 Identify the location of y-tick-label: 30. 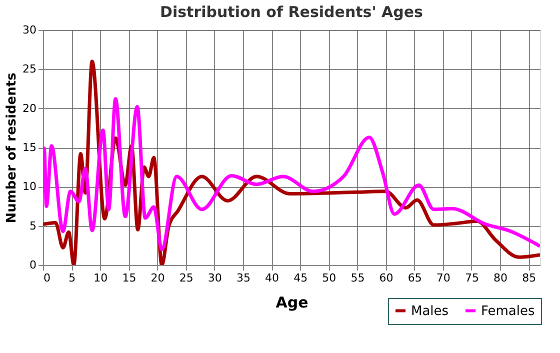
(29, 30).